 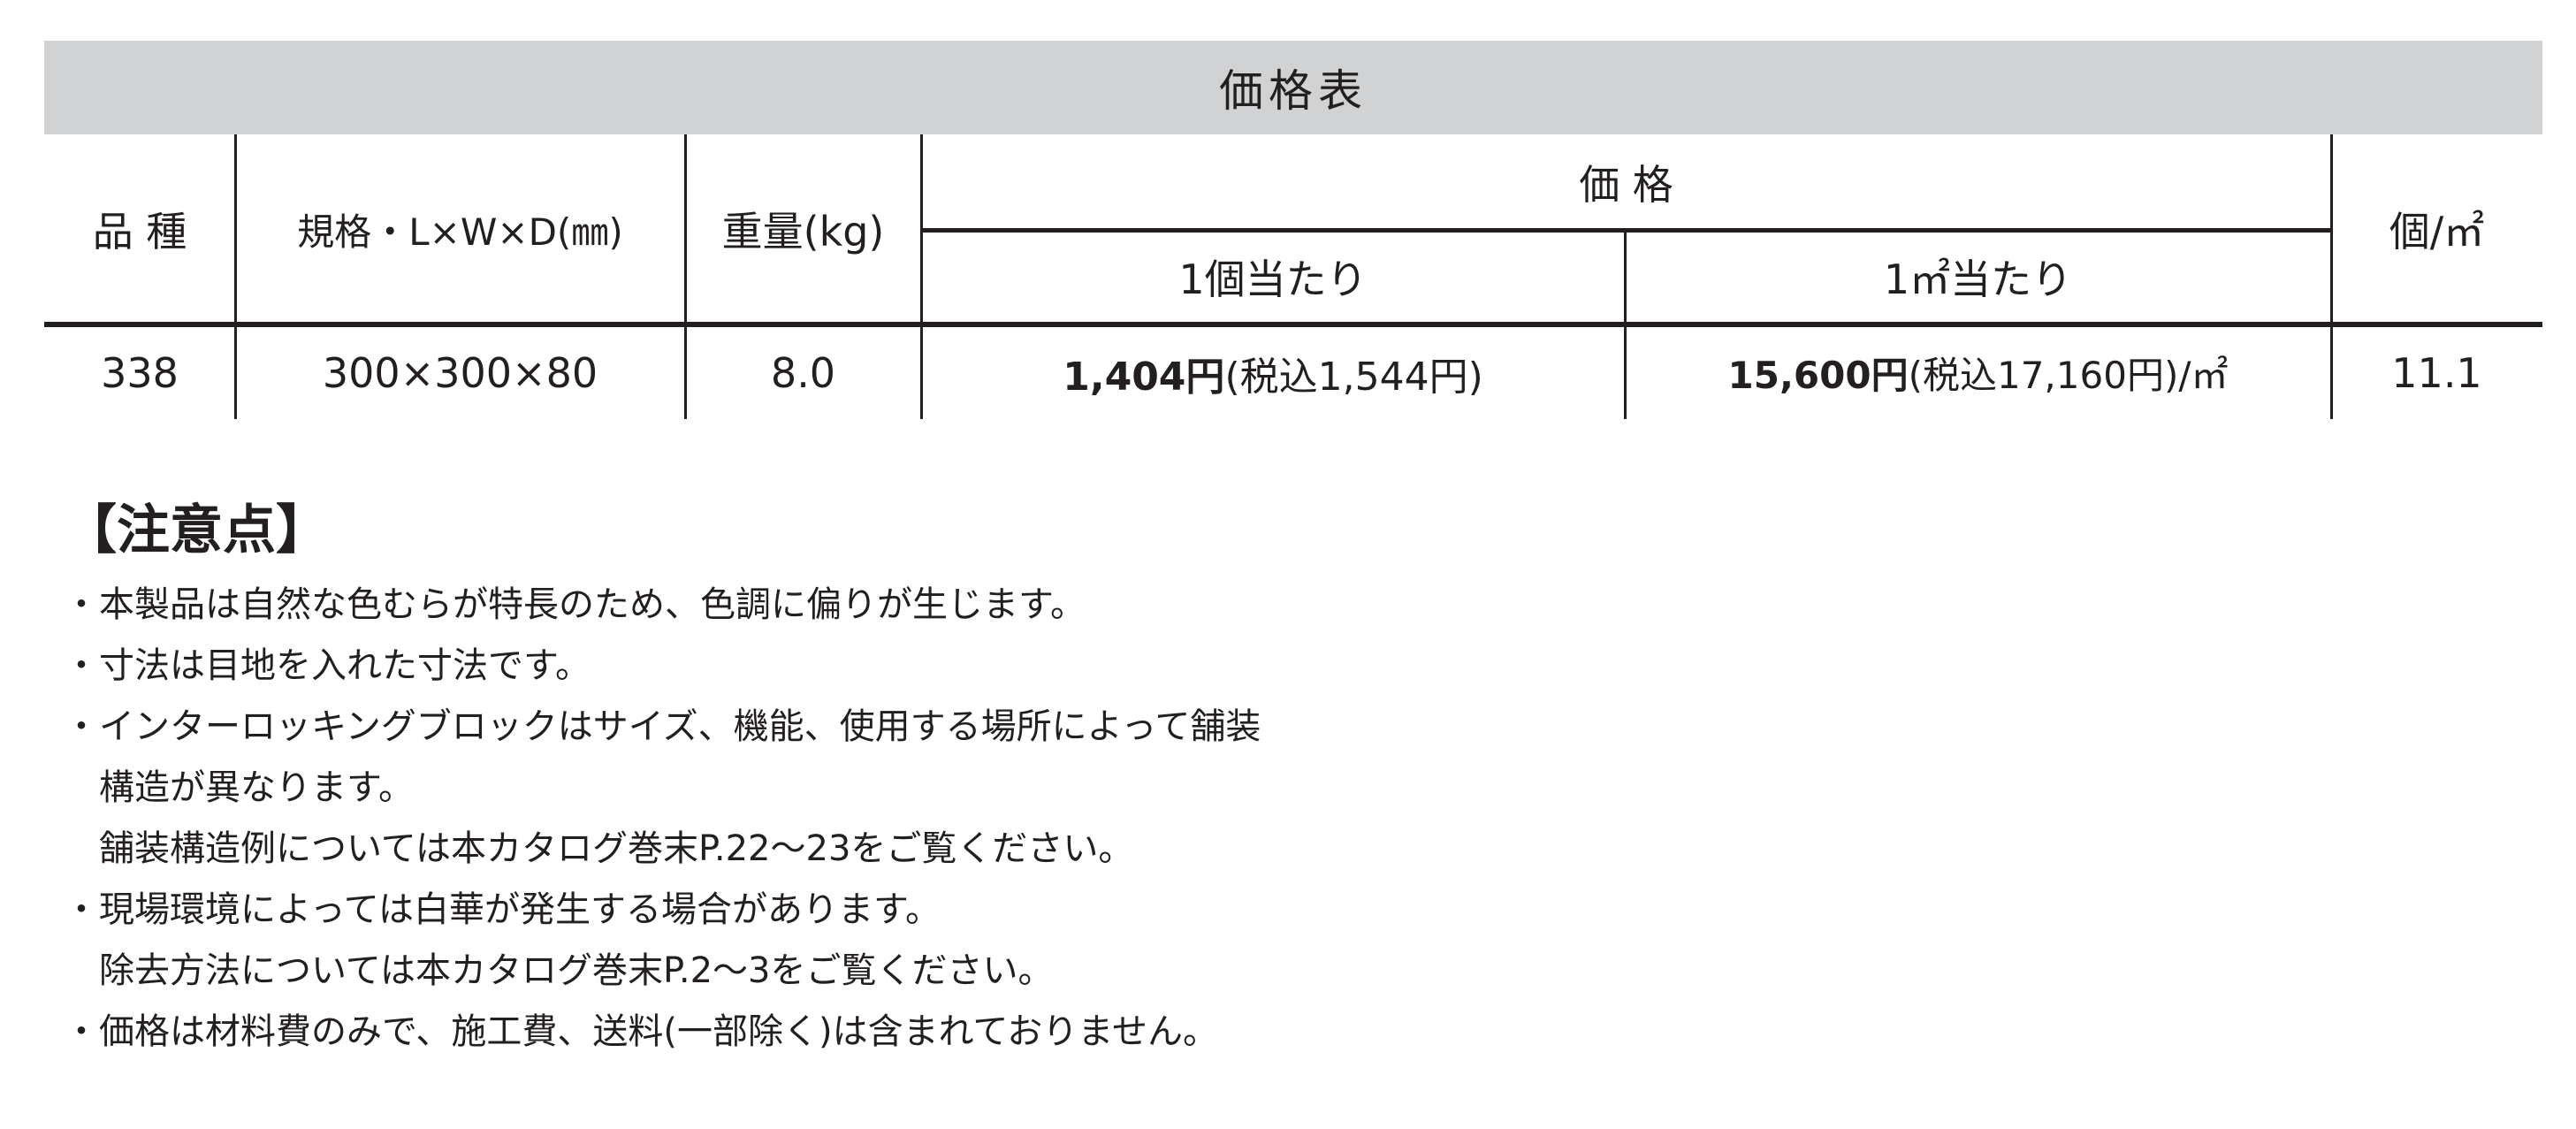 I want to click on note-line: 構造が異なります。, so click(x=239, y=787).